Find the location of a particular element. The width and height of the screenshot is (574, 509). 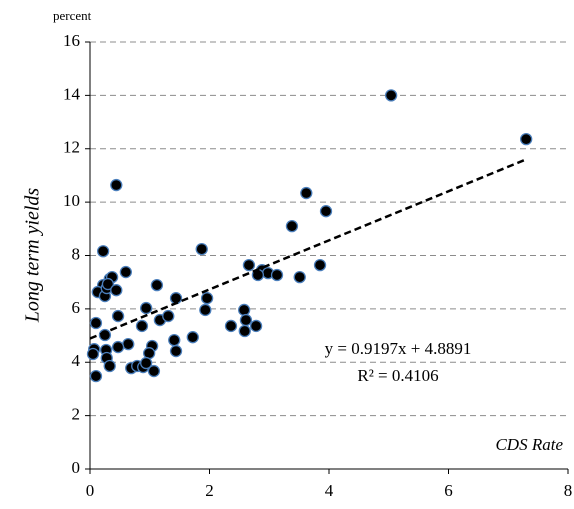

r-squared: R² = 0.4106 is located at coordinates (397, 375).